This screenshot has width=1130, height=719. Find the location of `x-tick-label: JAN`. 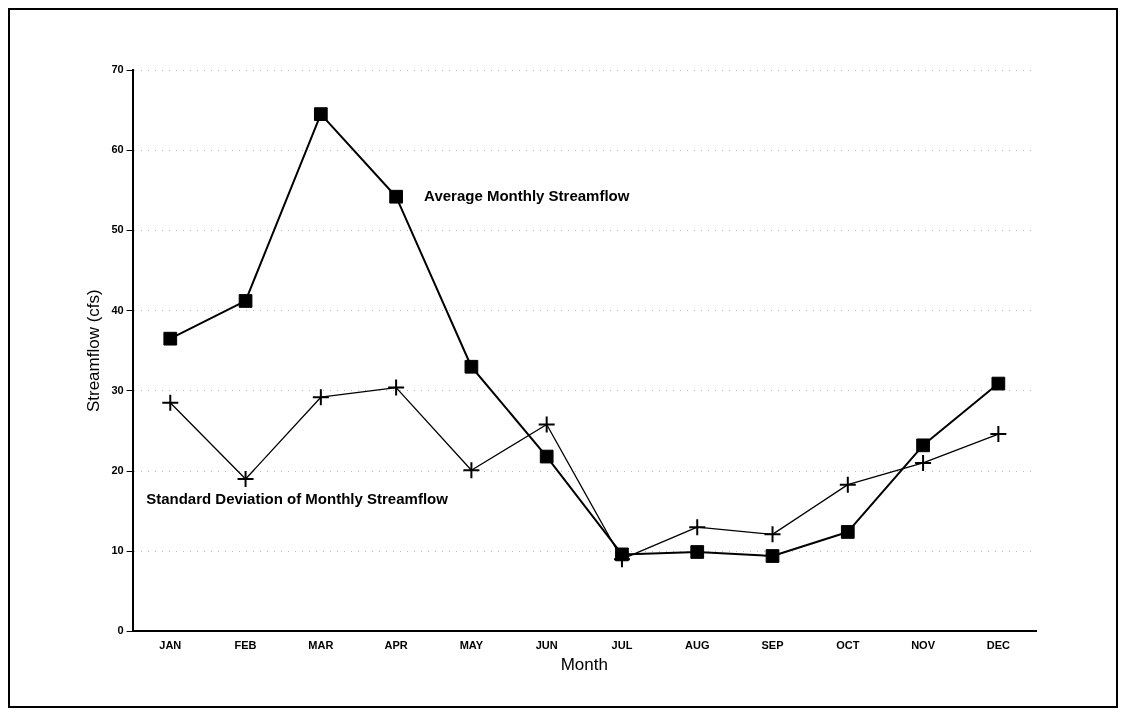

x-tick-label: JAN is located at coordinates (170, 645).